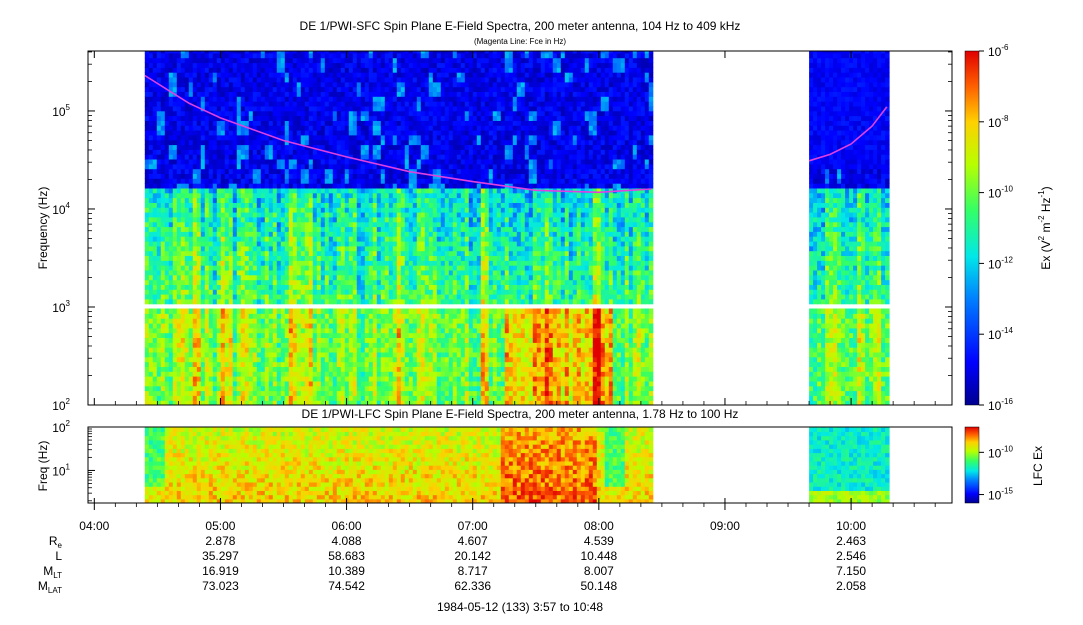  What do you see at coordinates (61, 209) in the screenshot?
I see `sfc-y-tick-label: 10⁴` at bounding box center [61, 209].